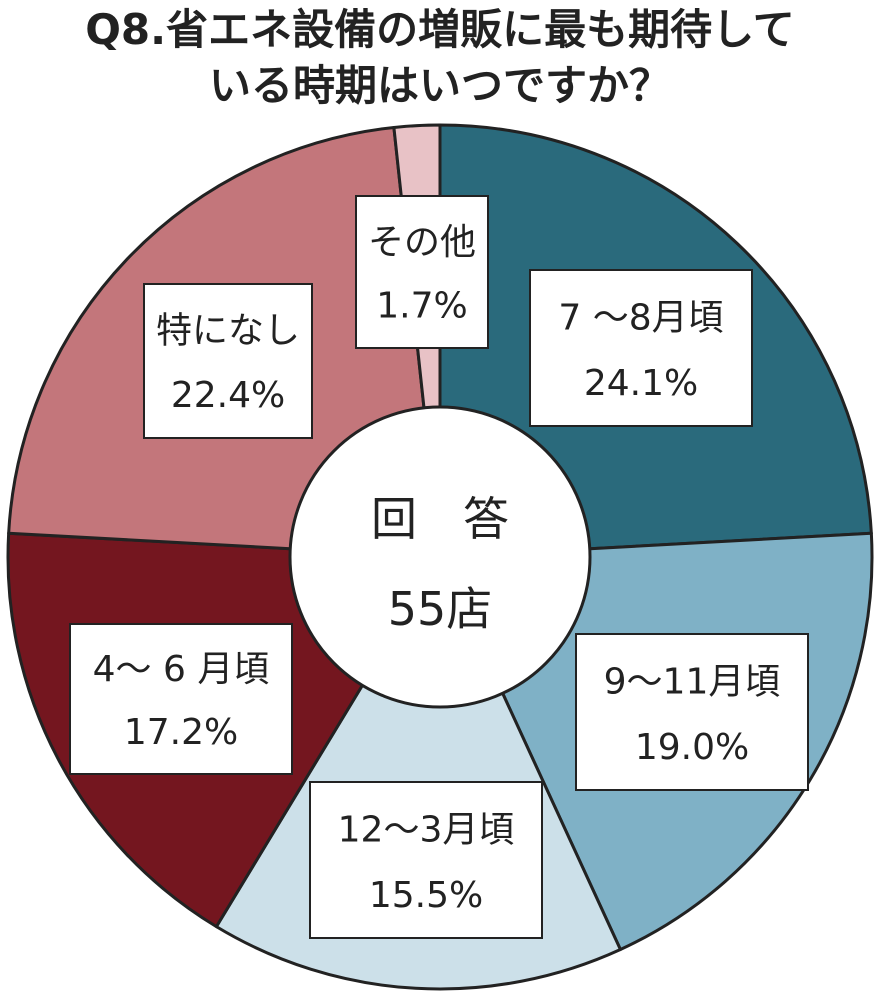  Describe the element at coordinates (426, 895) in the screenshot. I see `slice-value-label: 15.5%` at that location.